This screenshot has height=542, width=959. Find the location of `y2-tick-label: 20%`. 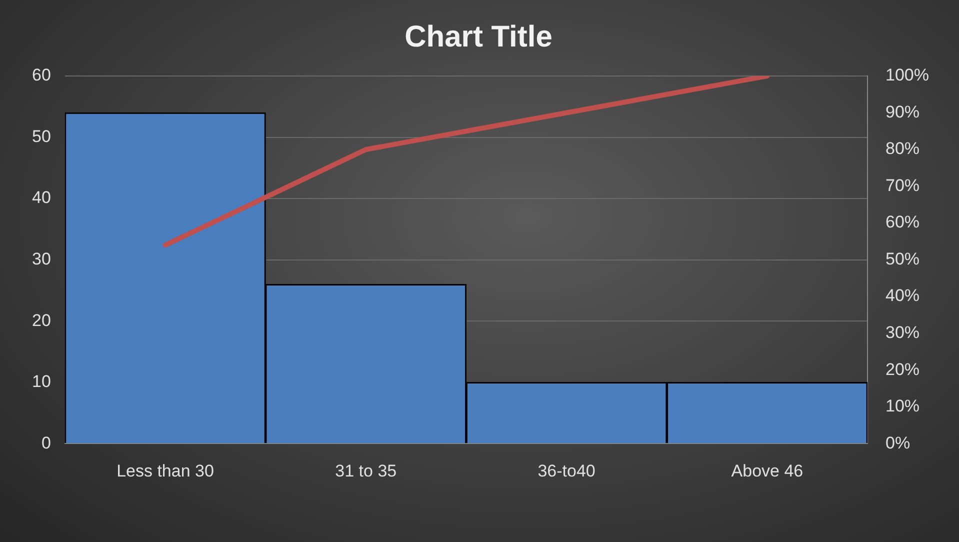

y2-tick-label: 20% is located at coordinates (903, 369).